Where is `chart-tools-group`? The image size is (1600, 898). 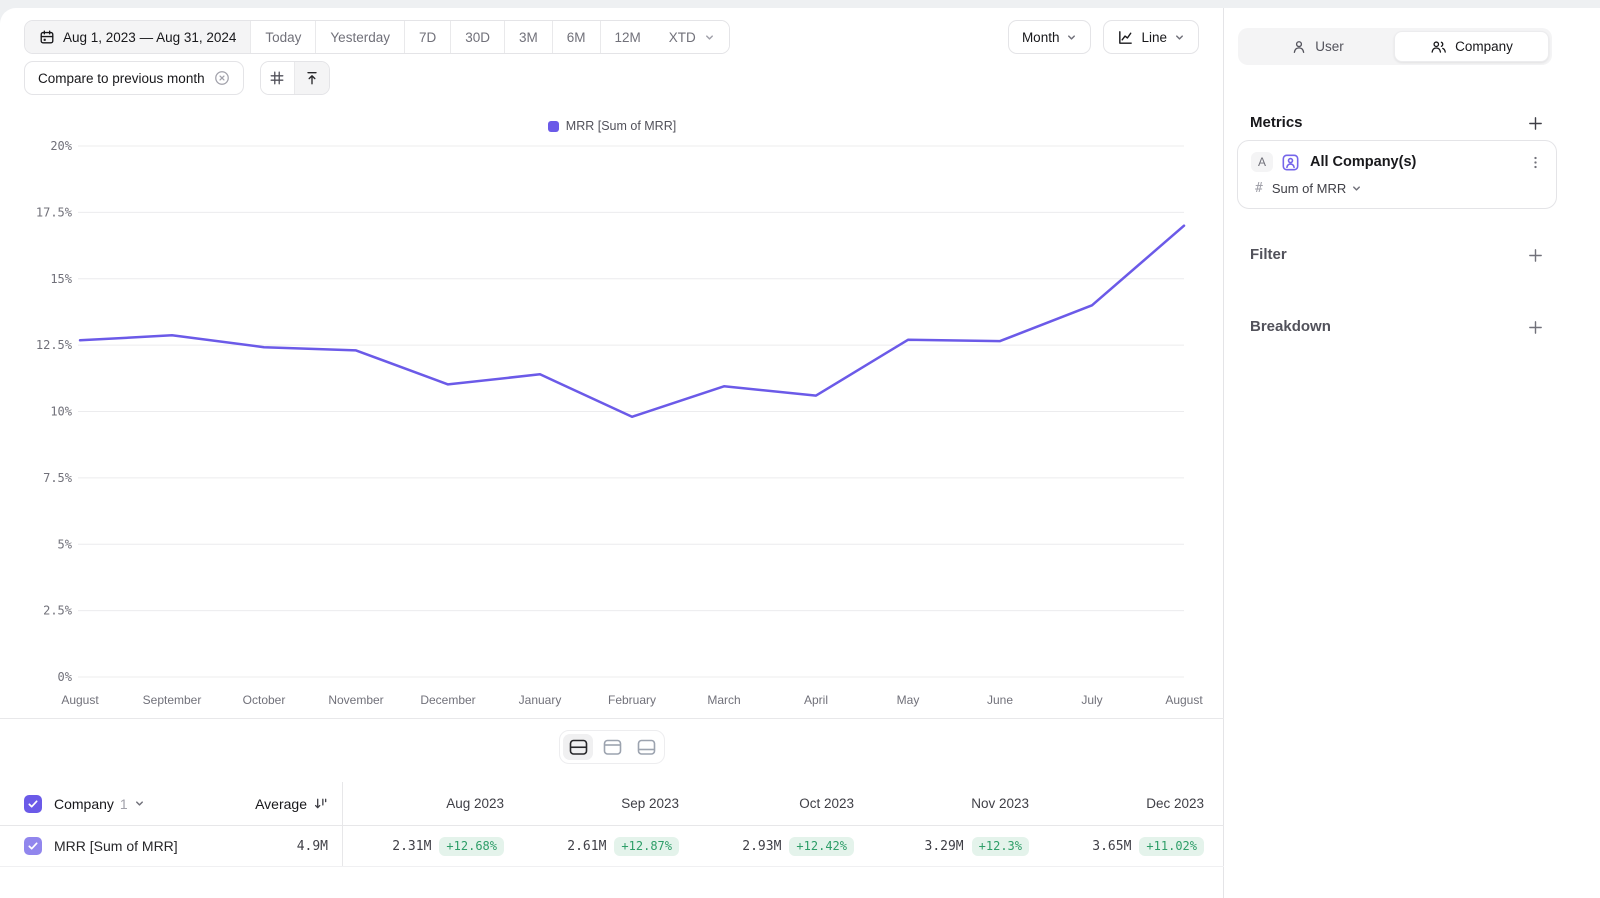 chart-tools-group is located at coordinates (294, 78).